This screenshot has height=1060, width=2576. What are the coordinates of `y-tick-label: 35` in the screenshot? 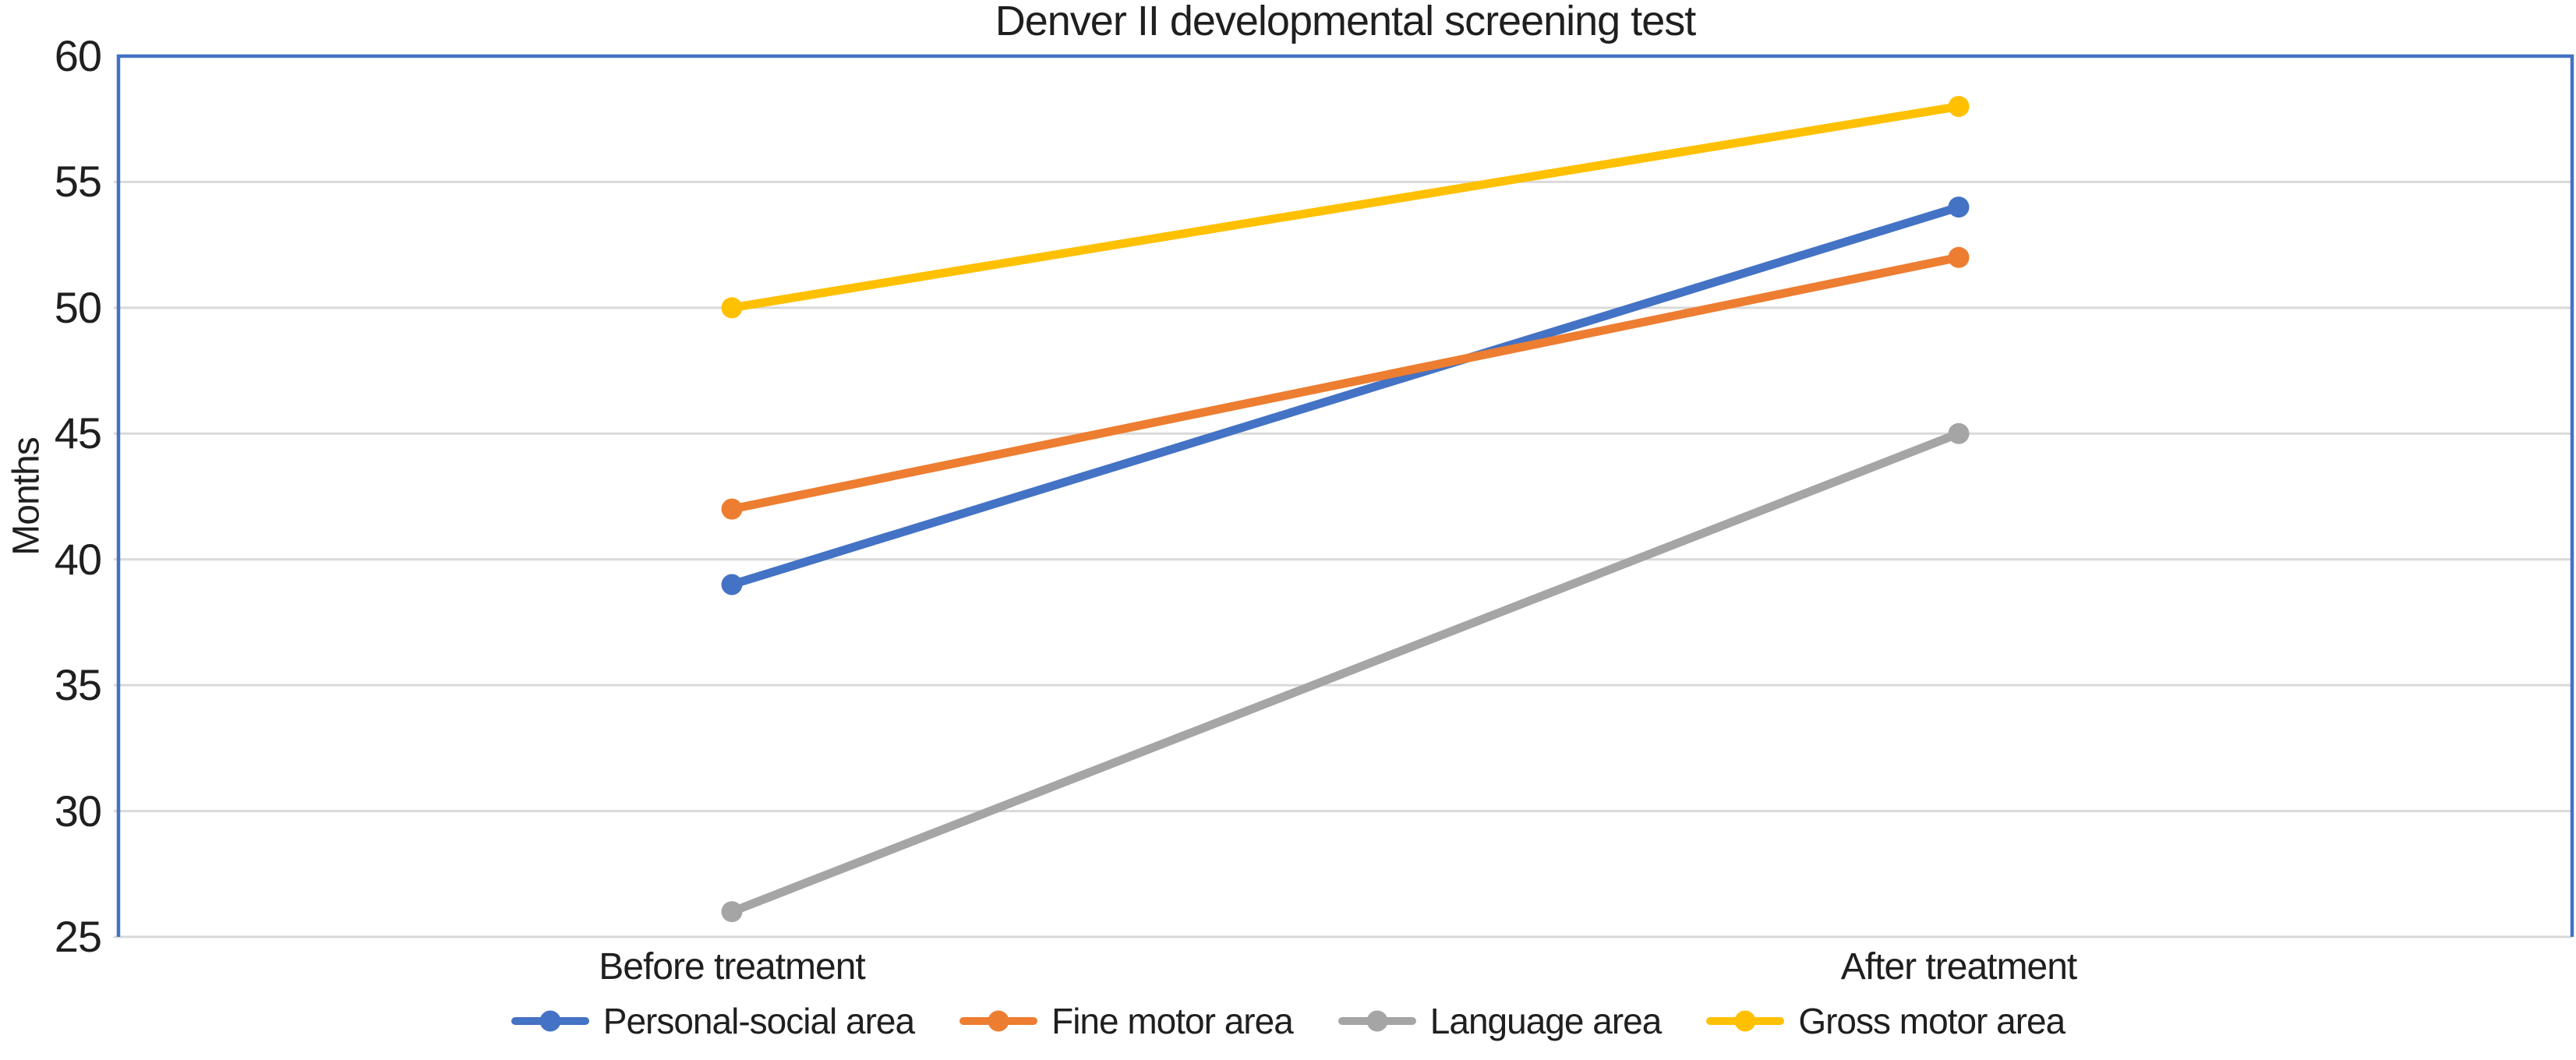 It's located at (78, 685).